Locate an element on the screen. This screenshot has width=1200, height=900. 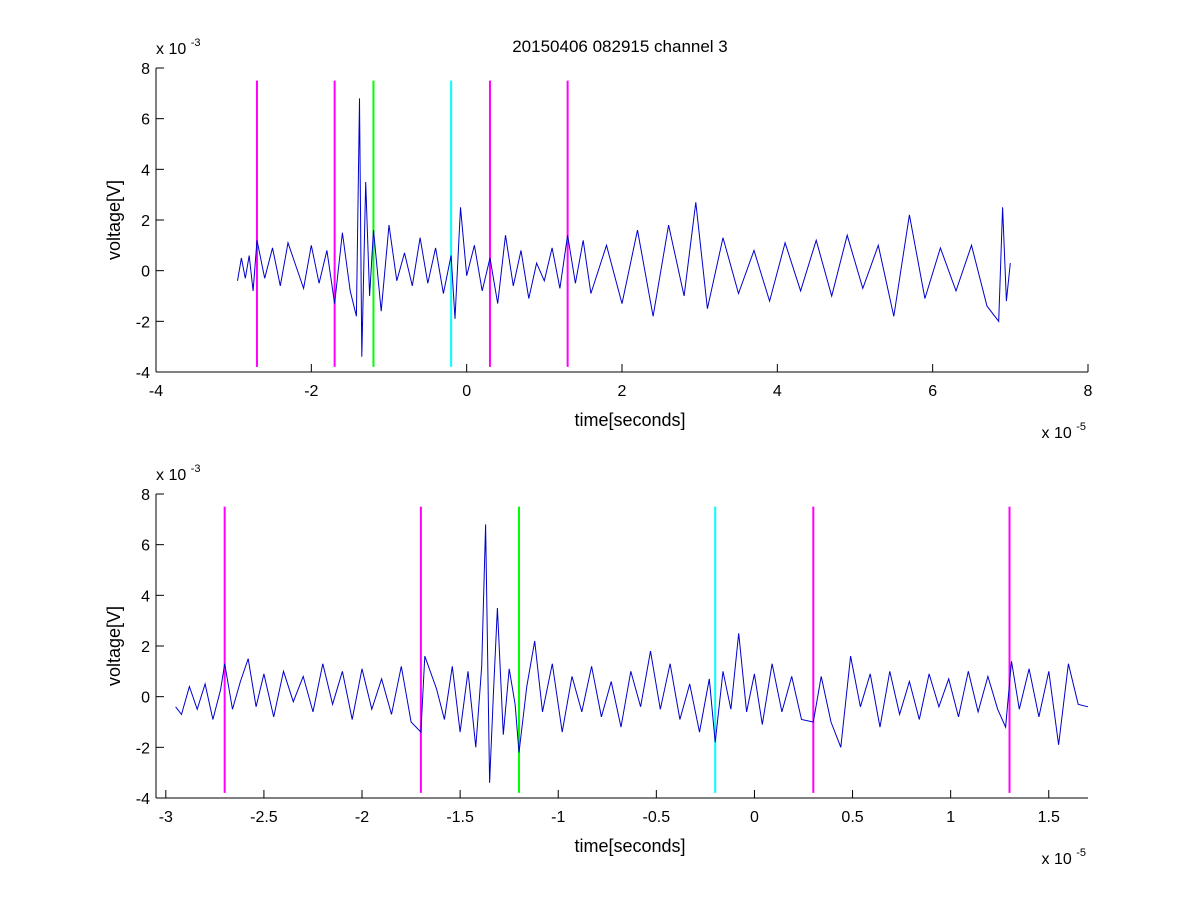
bottom-x-tick-label: 1 is located at coordinates (950, 817).